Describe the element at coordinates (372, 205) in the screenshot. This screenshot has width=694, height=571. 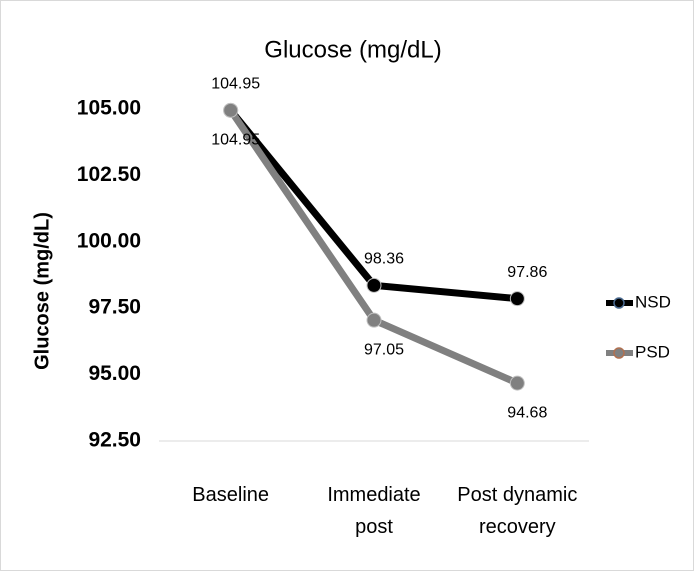
I see `series-line` at that location.